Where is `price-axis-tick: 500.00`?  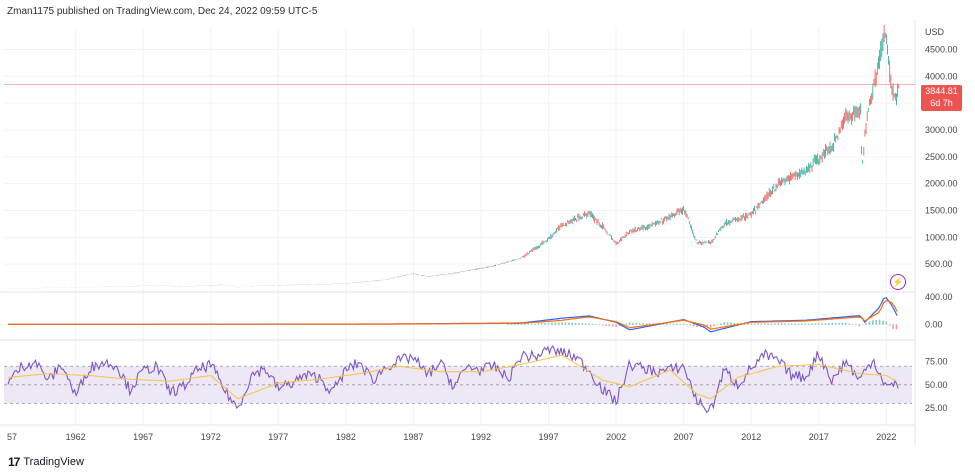 price-axis-tick: 500.00 is located at coordinates (939, 264).